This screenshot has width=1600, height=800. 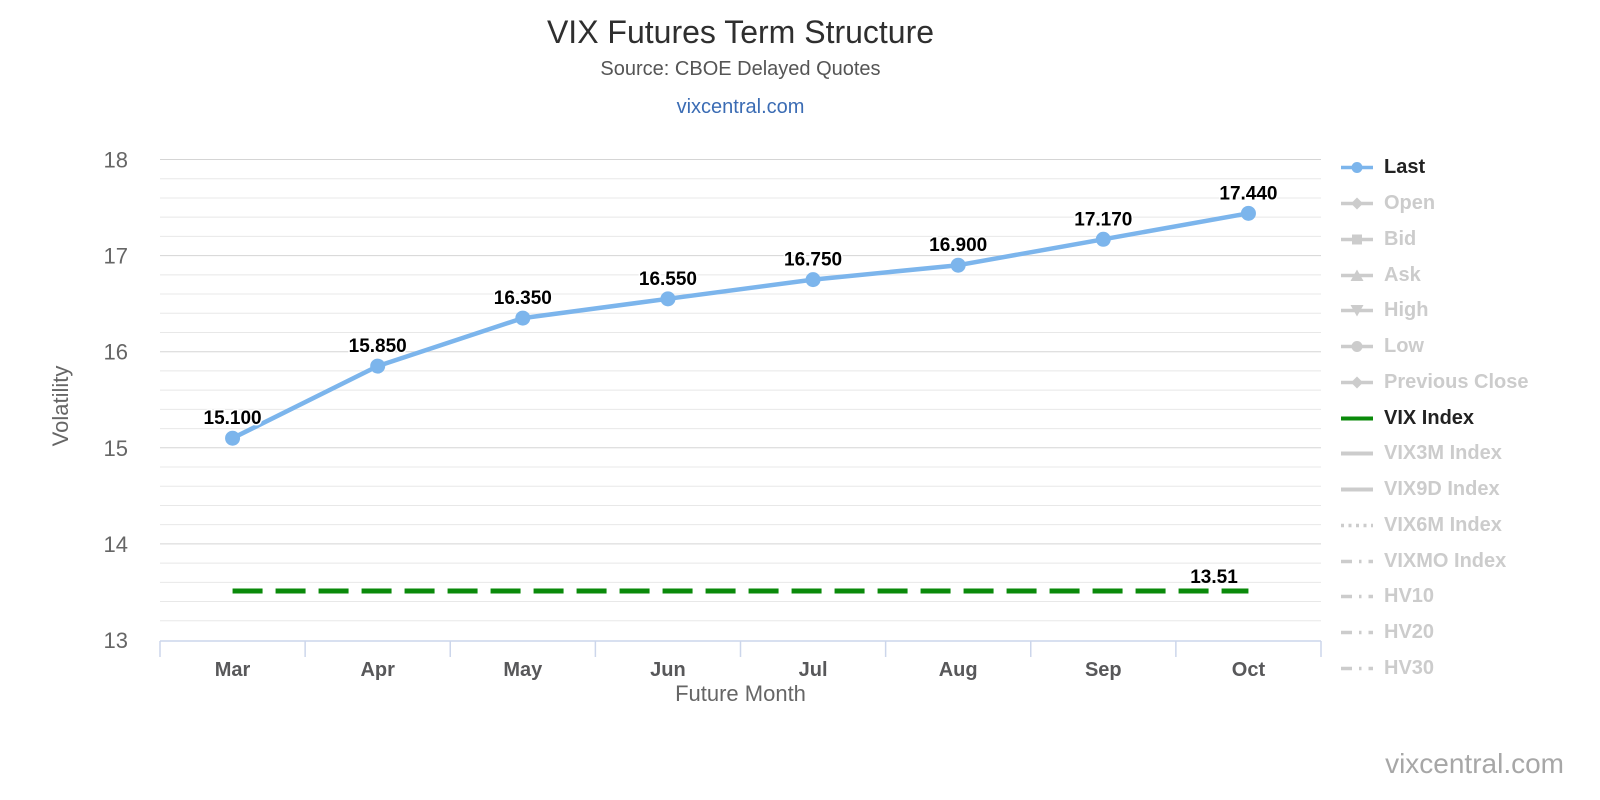 What do you see at coordinates (1442, 489) in the screenshot?
I see `legend-label: VIX9D Index` at bounding box center [1442, 489].